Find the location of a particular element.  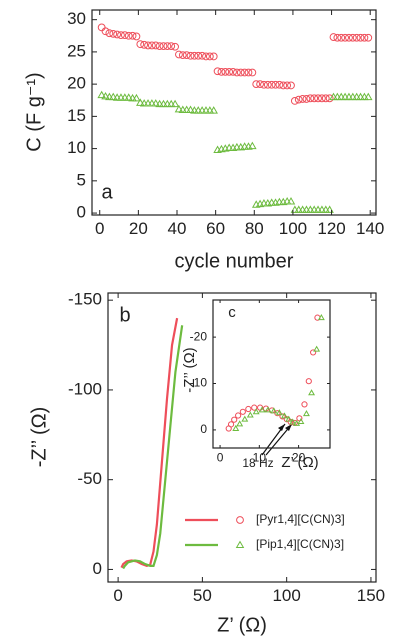

y-tick-label: -100 is located at coordinates (85, 388).